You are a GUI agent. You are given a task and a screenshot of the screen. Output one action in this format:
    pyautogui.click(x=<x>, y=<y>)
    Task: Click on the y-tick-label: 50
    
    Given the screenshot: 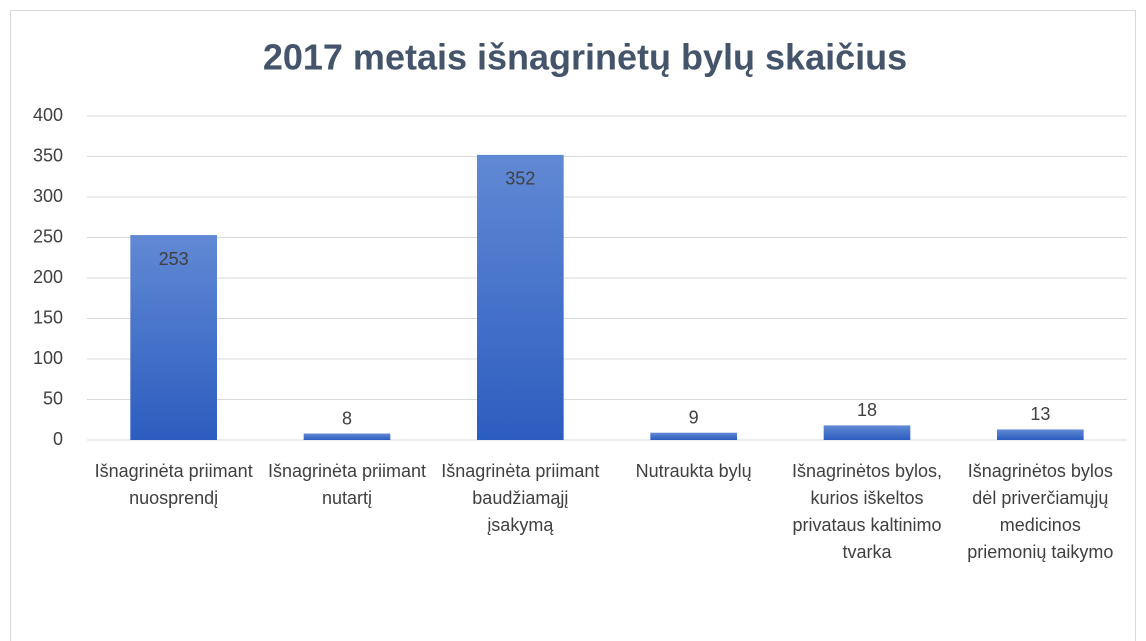 What is the action you would take?
    pyautogui.click(x=53, y=398)
    